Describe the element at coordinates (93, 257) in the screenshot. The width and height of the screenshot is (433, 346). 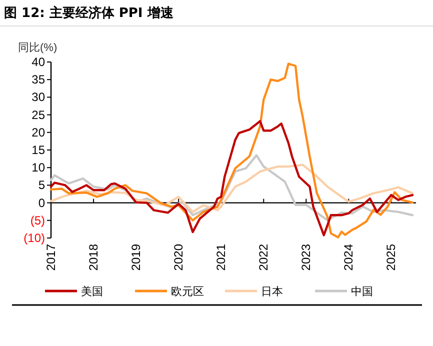
I see `x-tick-label: 2018` at that location.